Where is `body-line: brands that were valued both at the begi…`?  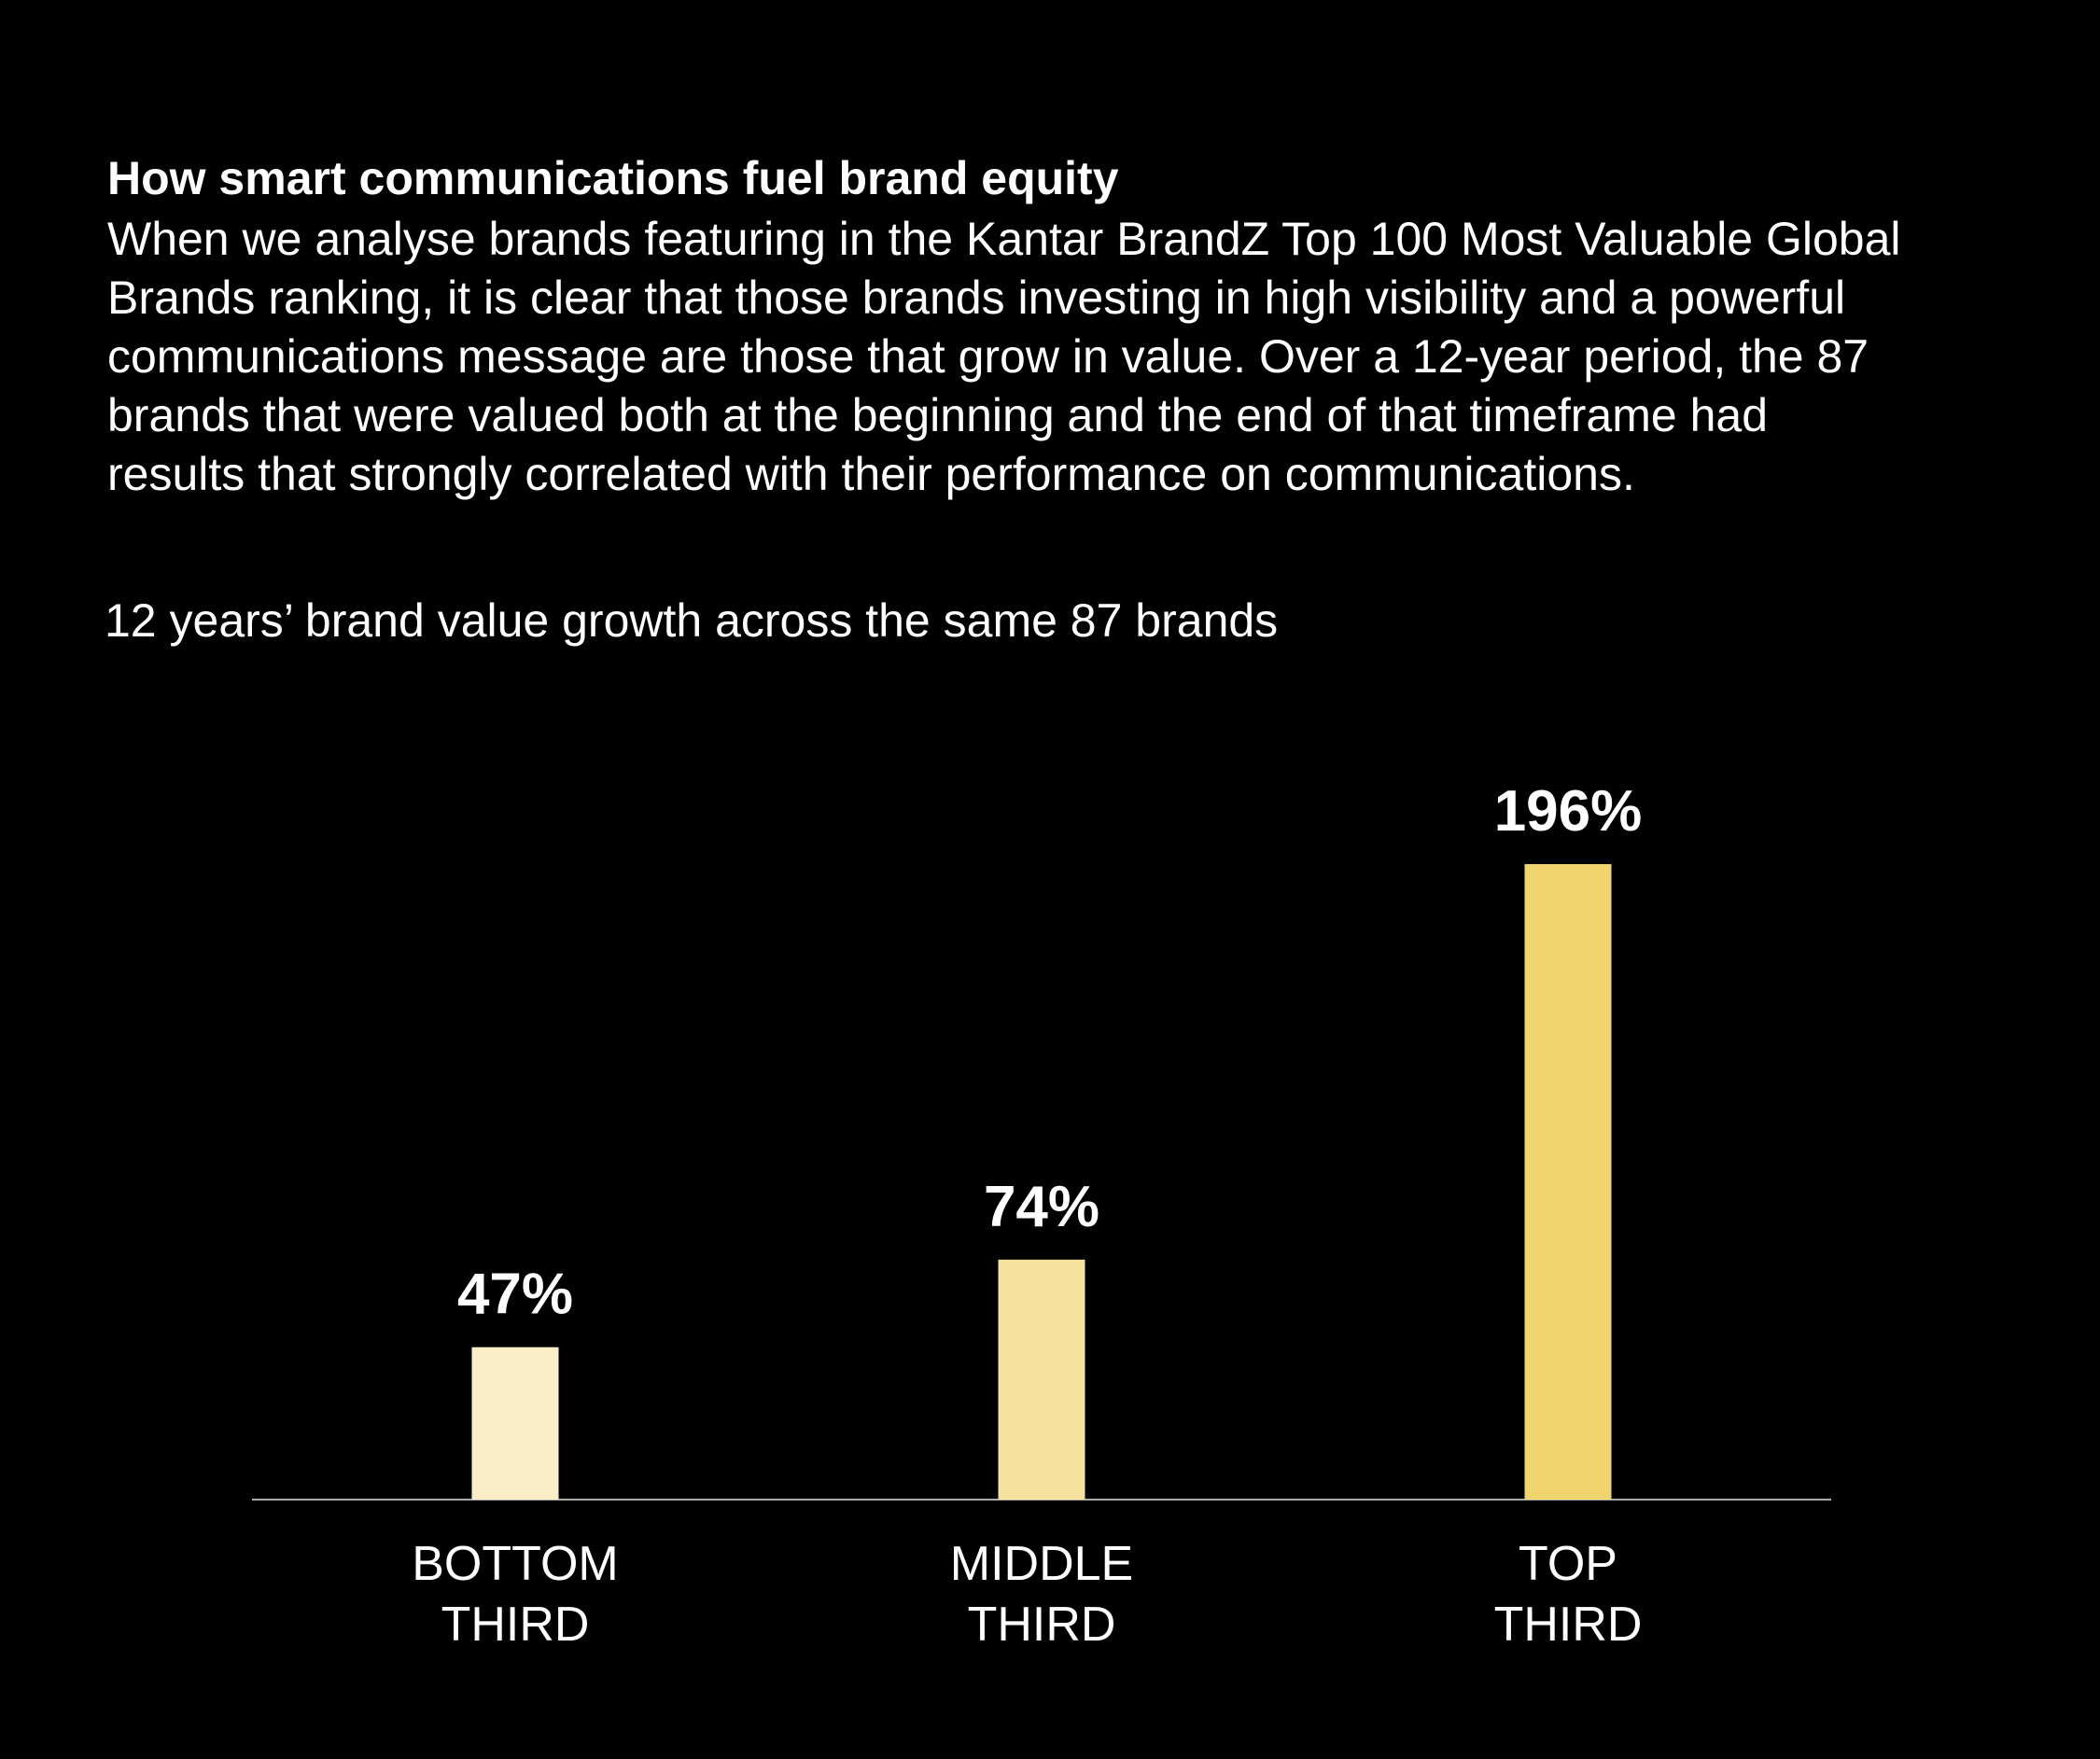 body-line: brands that were valued both at the begi… is located at coordinates (937, 415).